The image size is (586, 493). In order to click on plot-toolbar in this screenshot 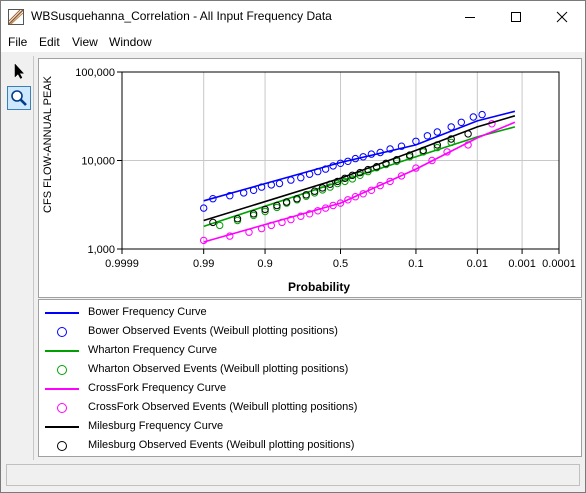, I will do `click(19, 258)`.